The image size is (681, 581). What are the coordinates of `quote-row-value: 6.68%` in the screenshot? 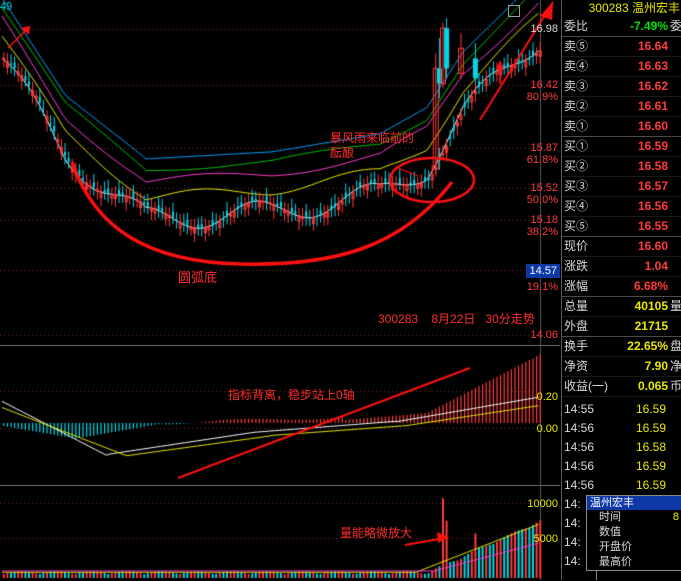 It's located at (650, 286).